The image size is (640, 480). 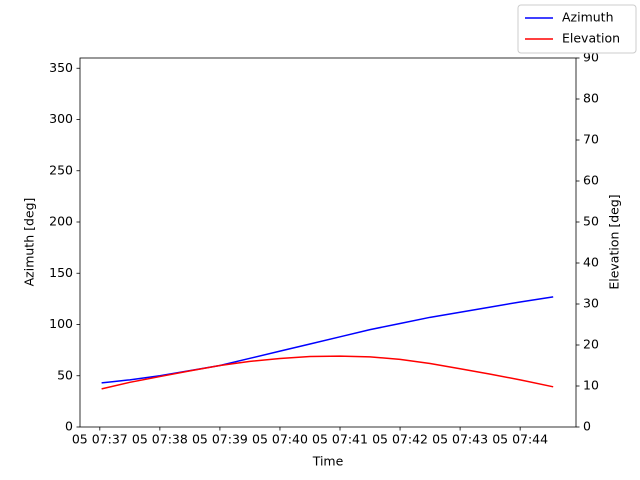 What do you see at coordinates (61, 67) in the screenshot?
I see `y-tick-label: 350` at bounding box center [61, 67].